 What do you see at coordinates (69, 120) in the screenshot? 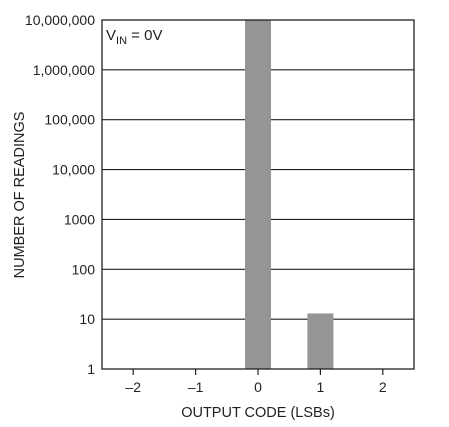
I see `y-tick-label: 100,000` at bounding box center [69, 120].